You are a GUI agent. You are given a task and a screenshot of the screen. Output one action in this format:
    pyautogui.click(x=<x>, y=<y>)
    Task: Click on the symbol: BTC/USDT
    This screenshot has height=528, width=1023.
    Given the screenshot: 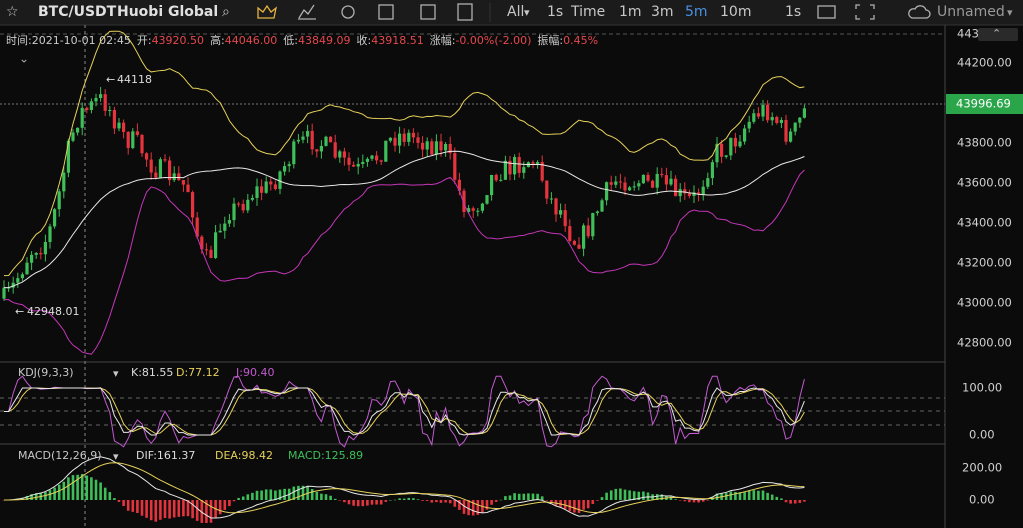 What is the action you would take?
    pyautogui.click(x=77, y=12)
    